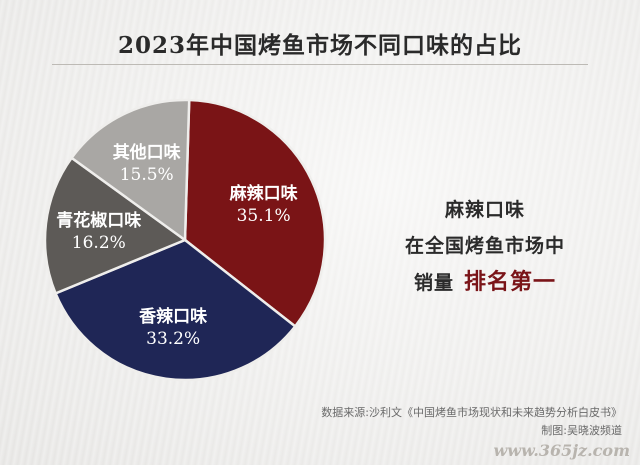 Image resolution: width=640 pixels, height=465 pixels. What do you see at coordinates (319, 45) in the screenshot?
I see `chart-title: 2023年中国烤鱼市场不同口味的占比` at bounding box center [319, 45].